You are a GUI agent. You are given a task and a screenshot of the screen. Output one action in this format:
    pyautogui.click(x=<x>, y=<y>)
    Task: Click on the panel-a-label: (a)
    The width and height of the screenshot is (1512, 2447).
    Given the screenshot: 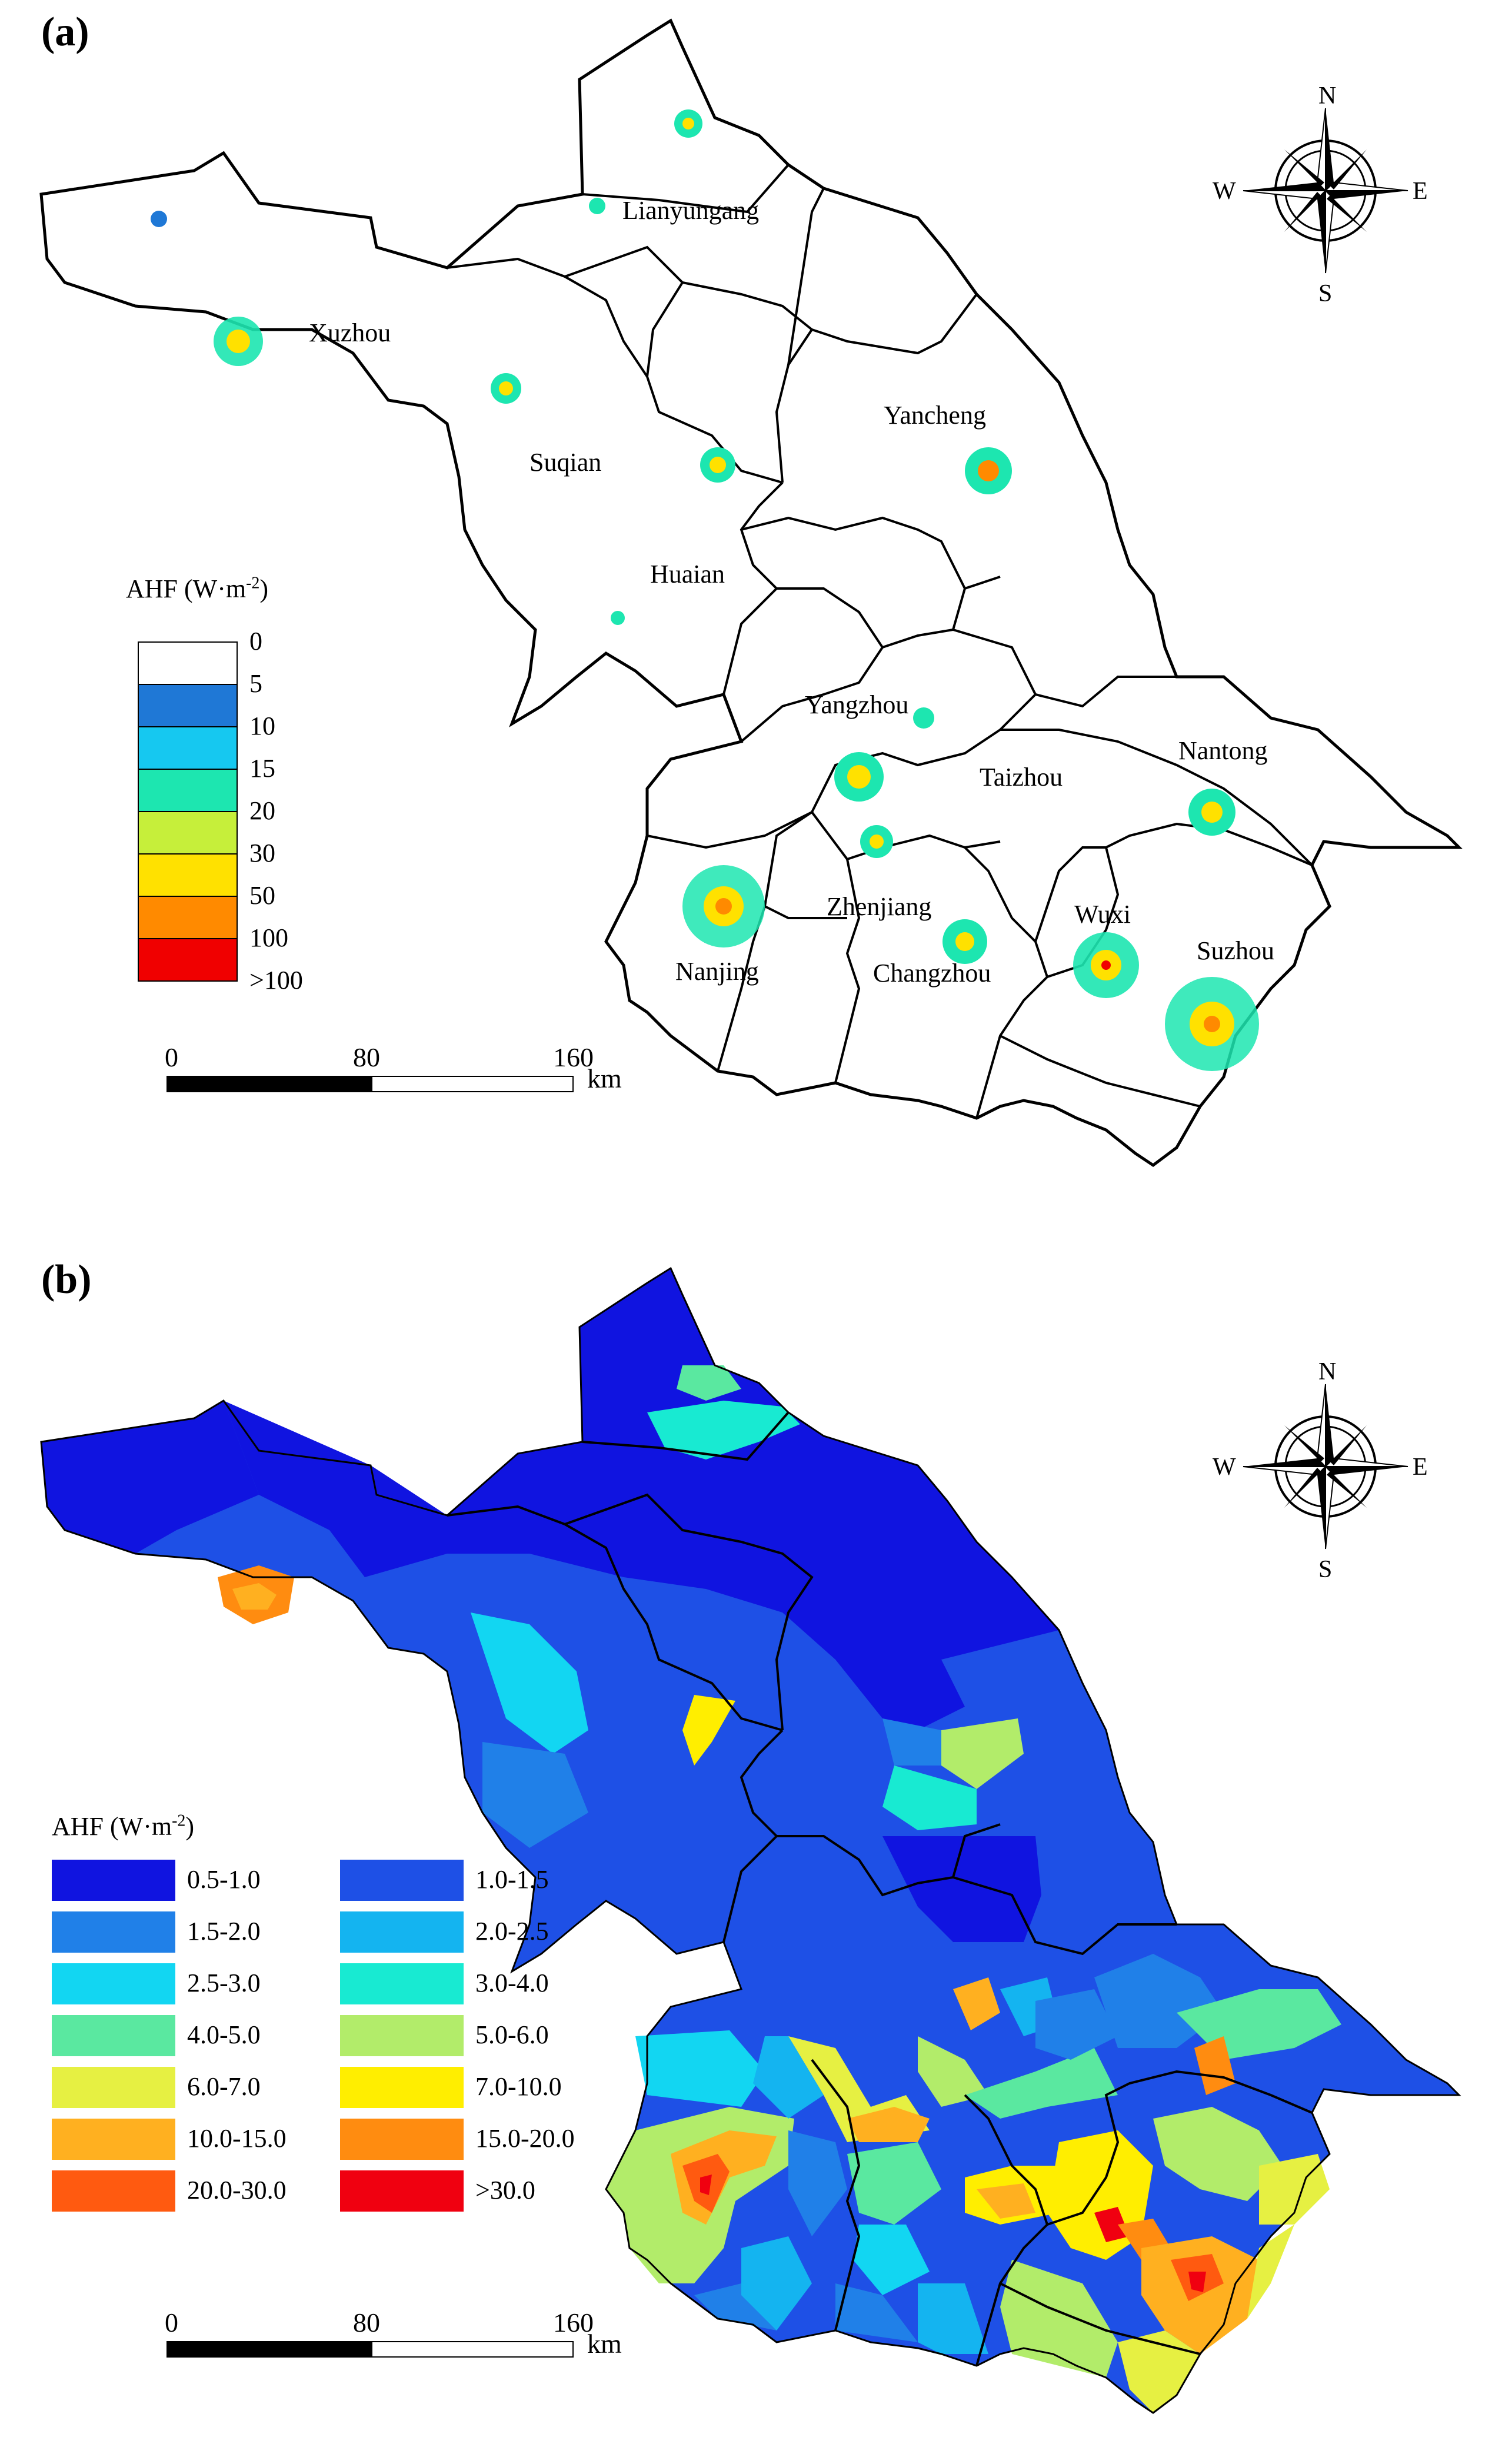 What is the action you would take?
    pyautogui.click(x=65, y=32)
    